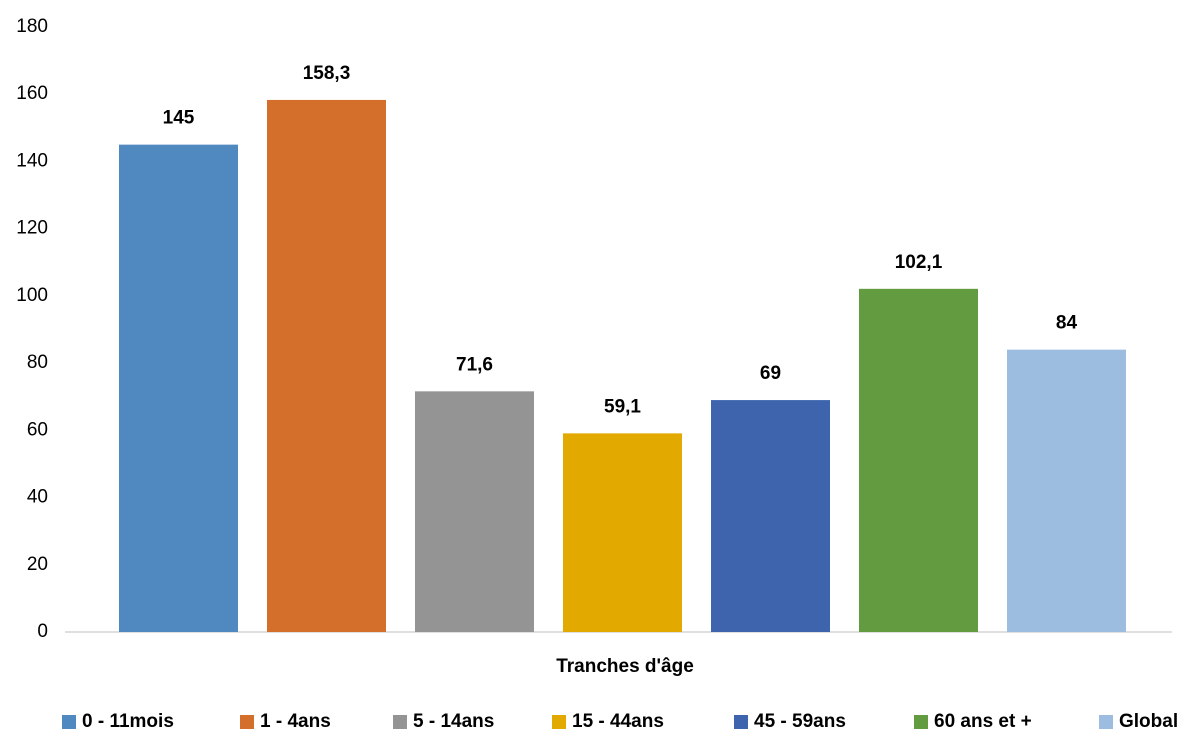 This screenshot has width=1192, height=736. Describe the element at coordinates (1148, 721) in the screenshot. I see `legend-label: Global` at that location.